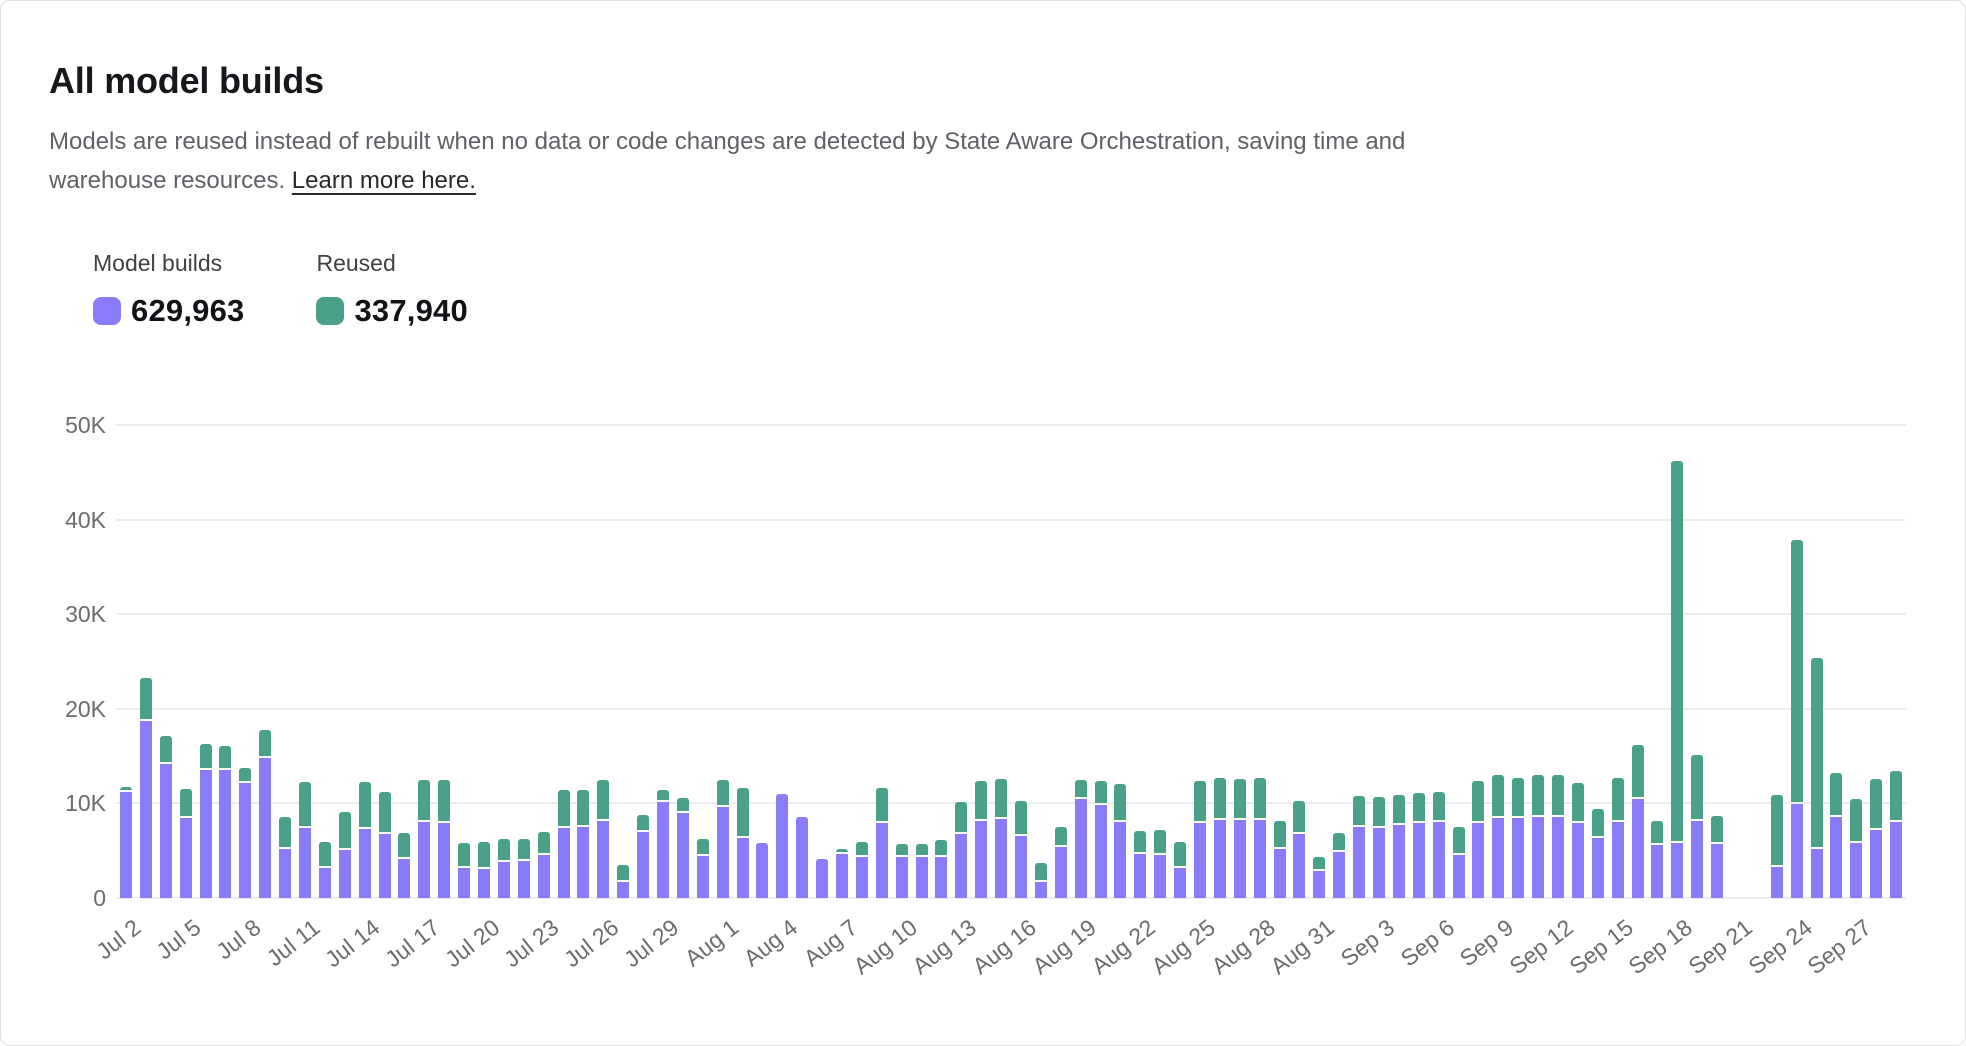 Image resolution: width=1966 pixels, height=1046 pixels. Describe the element at coordinates (168, 289) in the screenshot. I see `legend-item-model-builds: Model builds 629,963` at that location.